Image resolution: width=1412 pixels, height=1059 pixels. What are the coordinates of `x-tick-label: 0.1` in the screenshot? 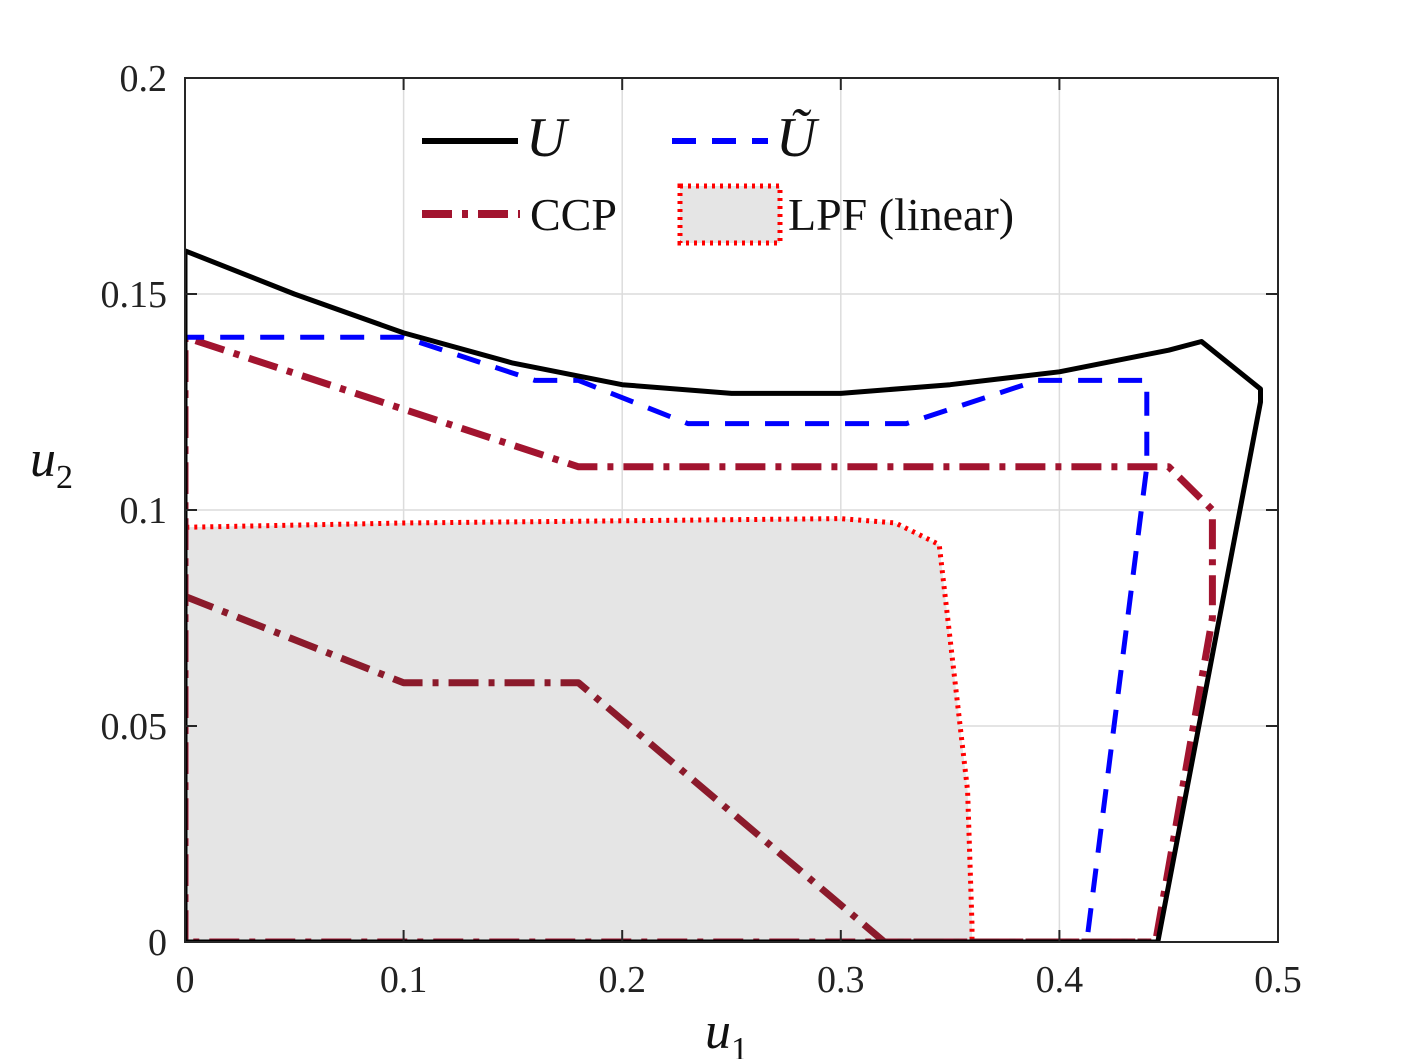 It's located at (404, 980).